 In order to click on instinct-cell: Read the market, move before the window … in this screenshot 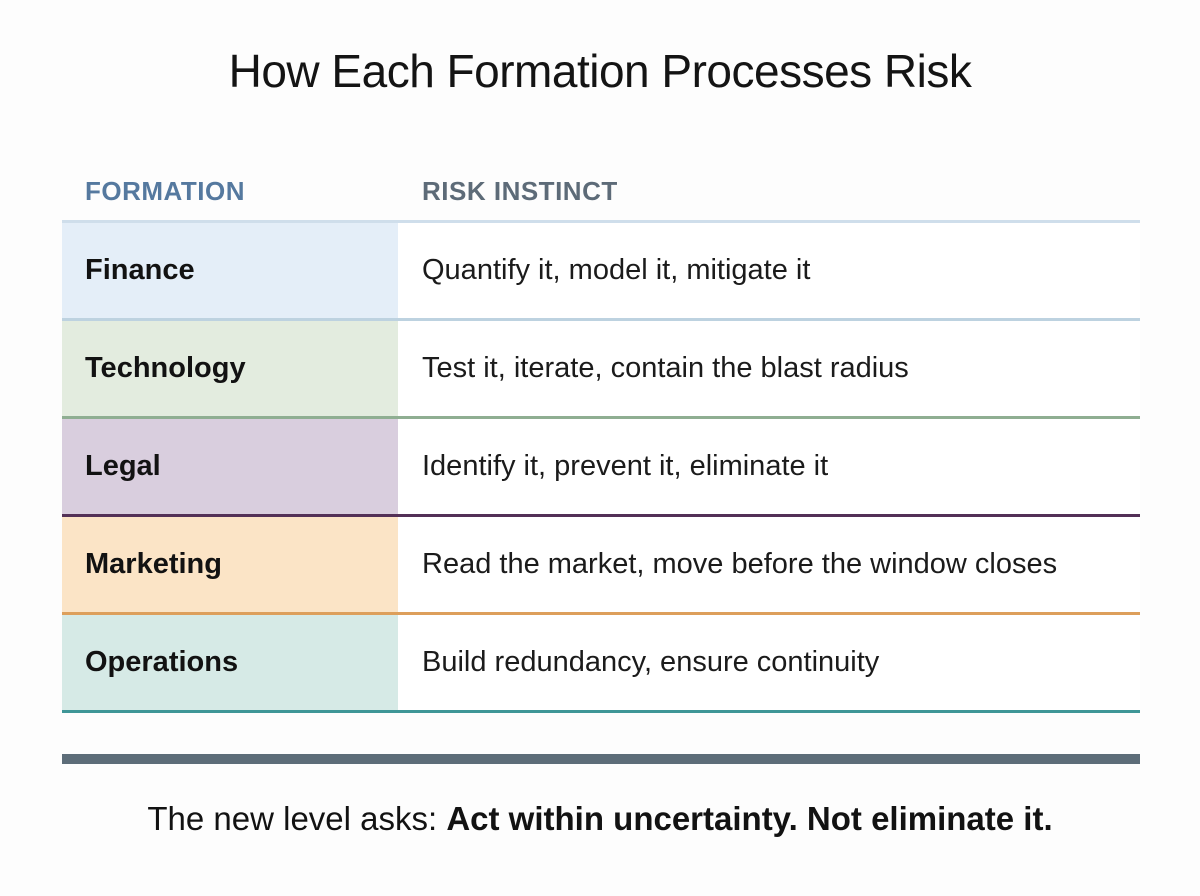, I will do `click(769, 565)`.